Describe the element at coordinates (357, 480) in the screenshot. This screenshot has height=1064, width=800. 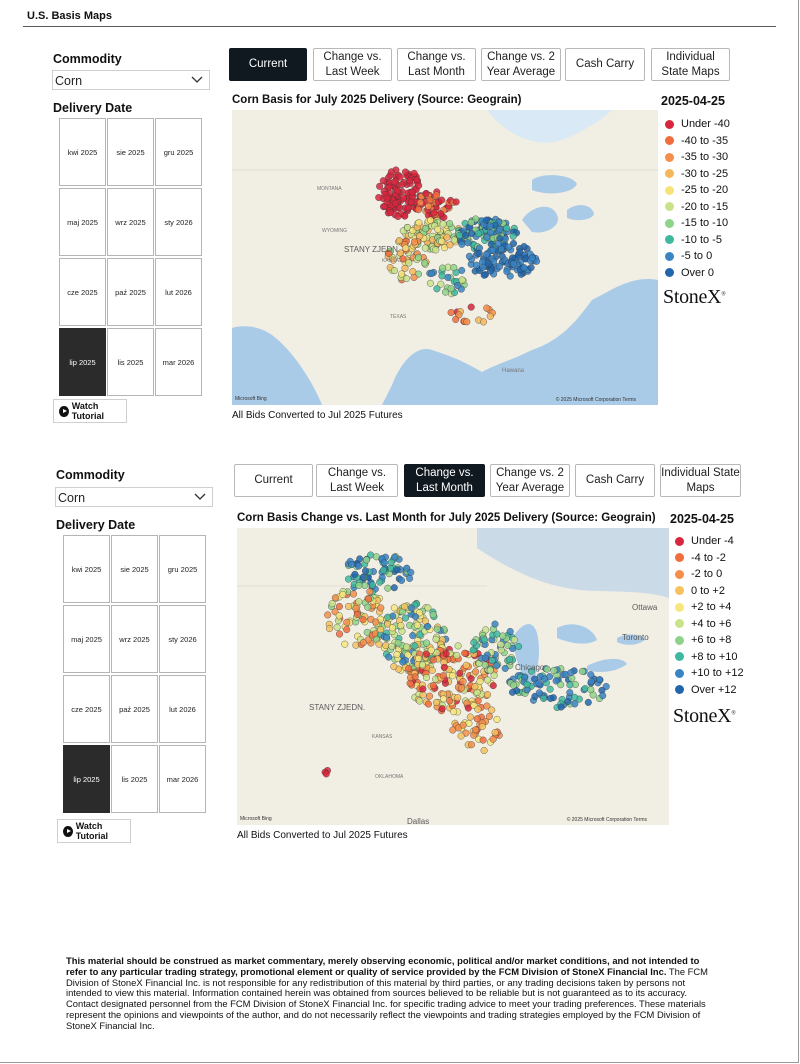
I see `tab-change-vs-last-week: Change vs. Last Week` at that location.